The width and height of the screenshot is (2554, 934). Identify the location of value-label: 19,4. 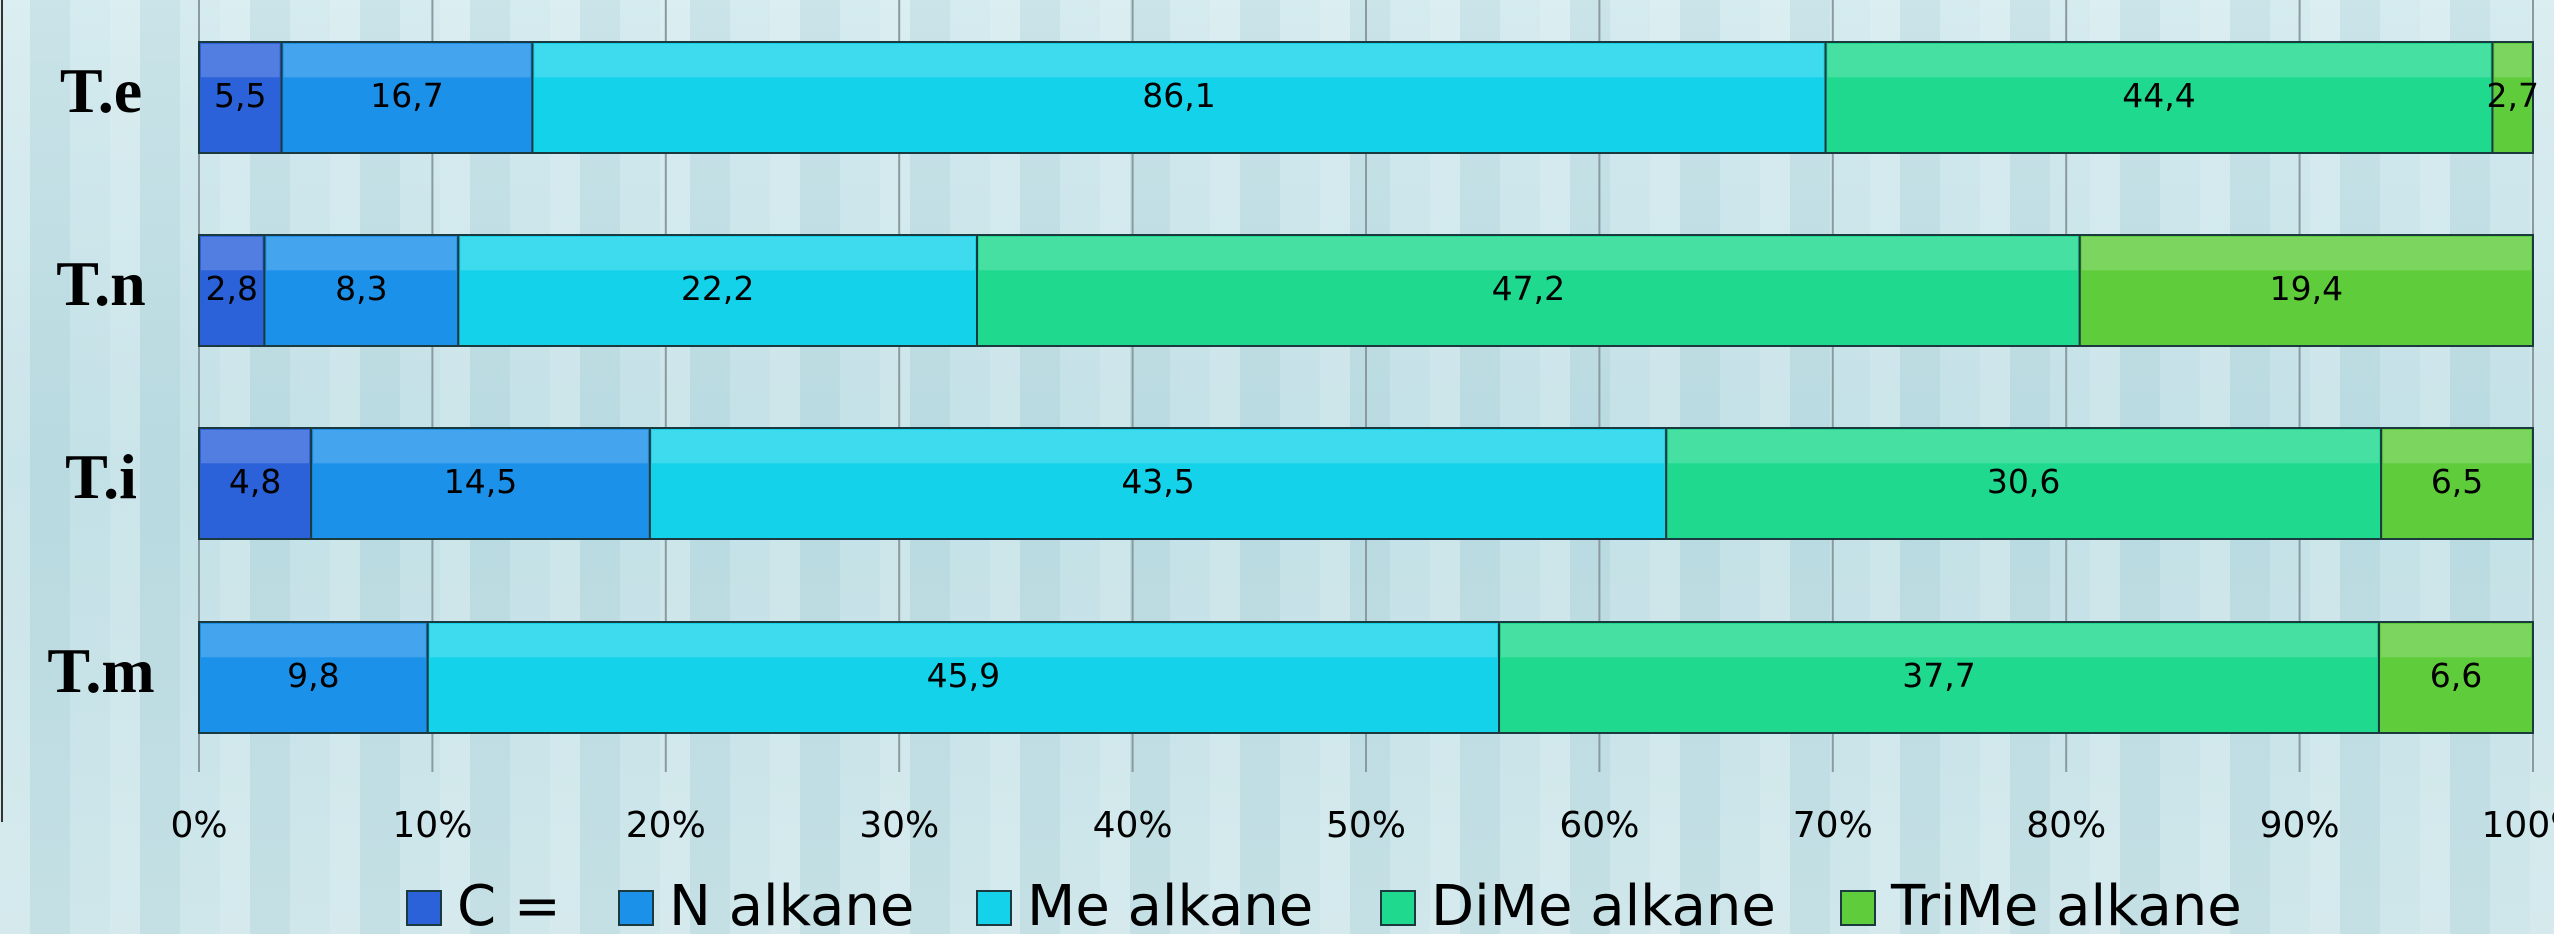
(2306, 288).